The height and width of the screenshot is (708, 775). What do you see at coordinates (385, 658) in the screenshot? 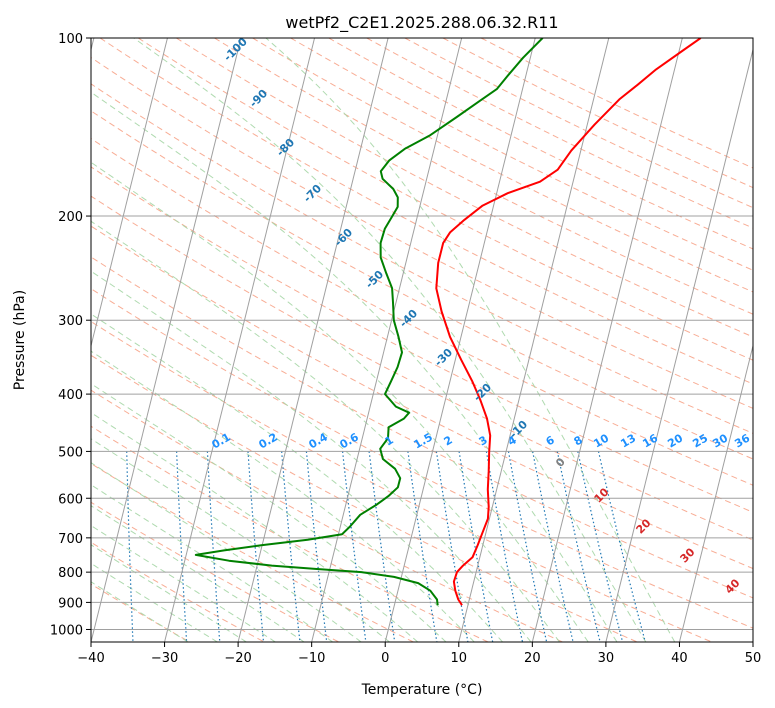
I see `x-tick-label: 0` at bounding box center [385, 658].